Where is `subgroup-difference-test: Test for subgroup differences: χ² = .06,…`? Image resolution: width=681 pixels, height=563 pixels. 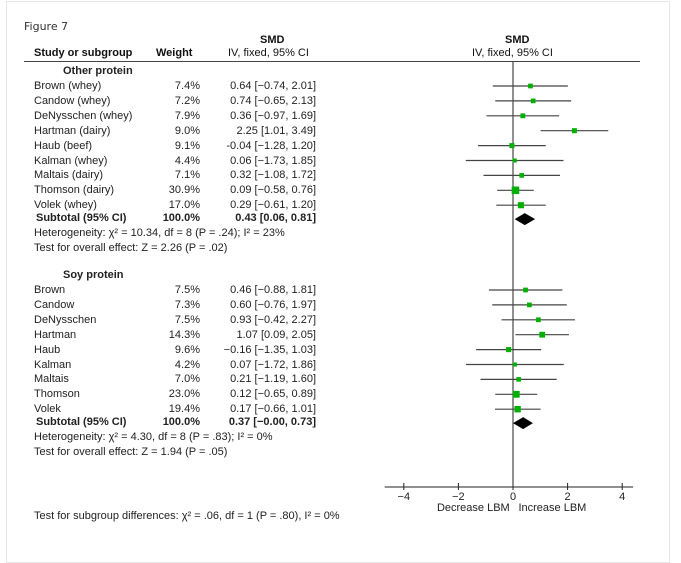
subgroup-difference-test: Test for subgroup differences: χ² = .06,… is located at coordinates (187, 516).